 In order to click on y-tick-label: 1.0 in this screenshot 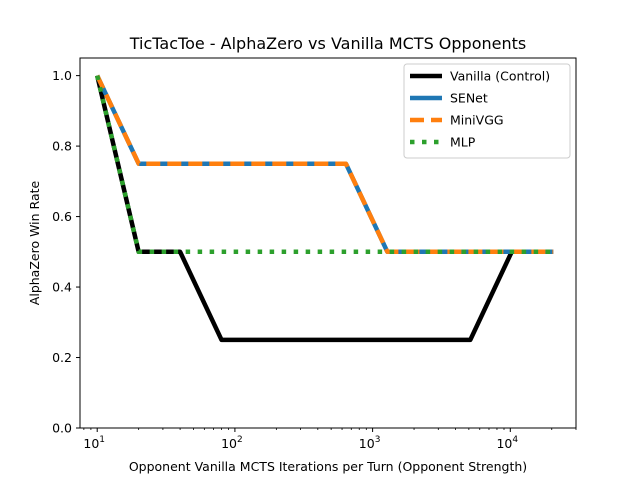, I will do `click(62, 75)`.